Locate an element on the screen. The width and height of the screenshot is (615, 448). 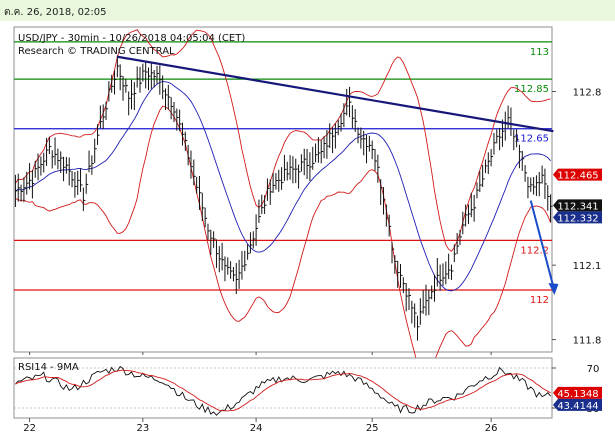
time-axis: 22 23 24 25 26 is located at coordinates (260, 393).